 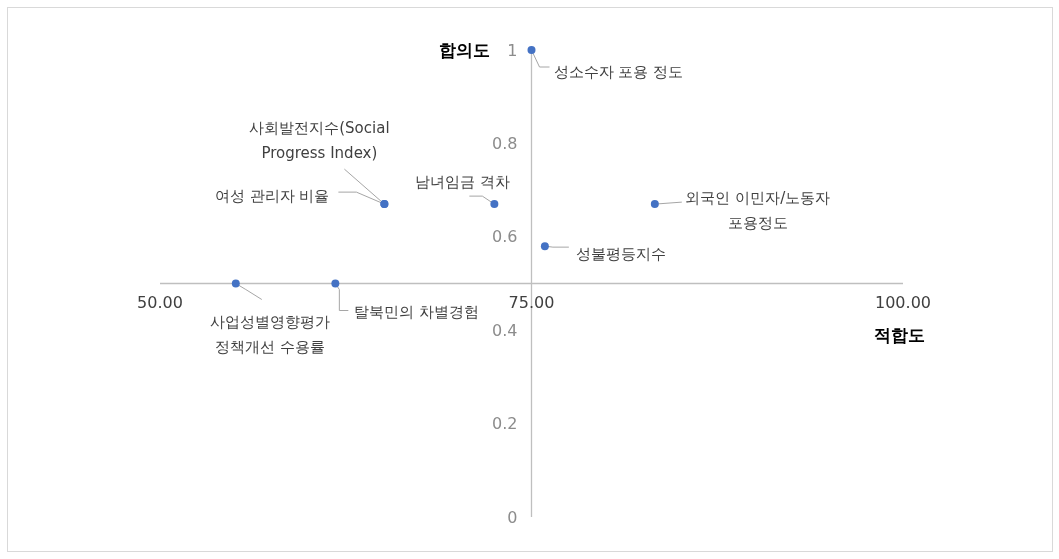 I want to click on x-tick-label: 100.00, so click(x=903, y=302).